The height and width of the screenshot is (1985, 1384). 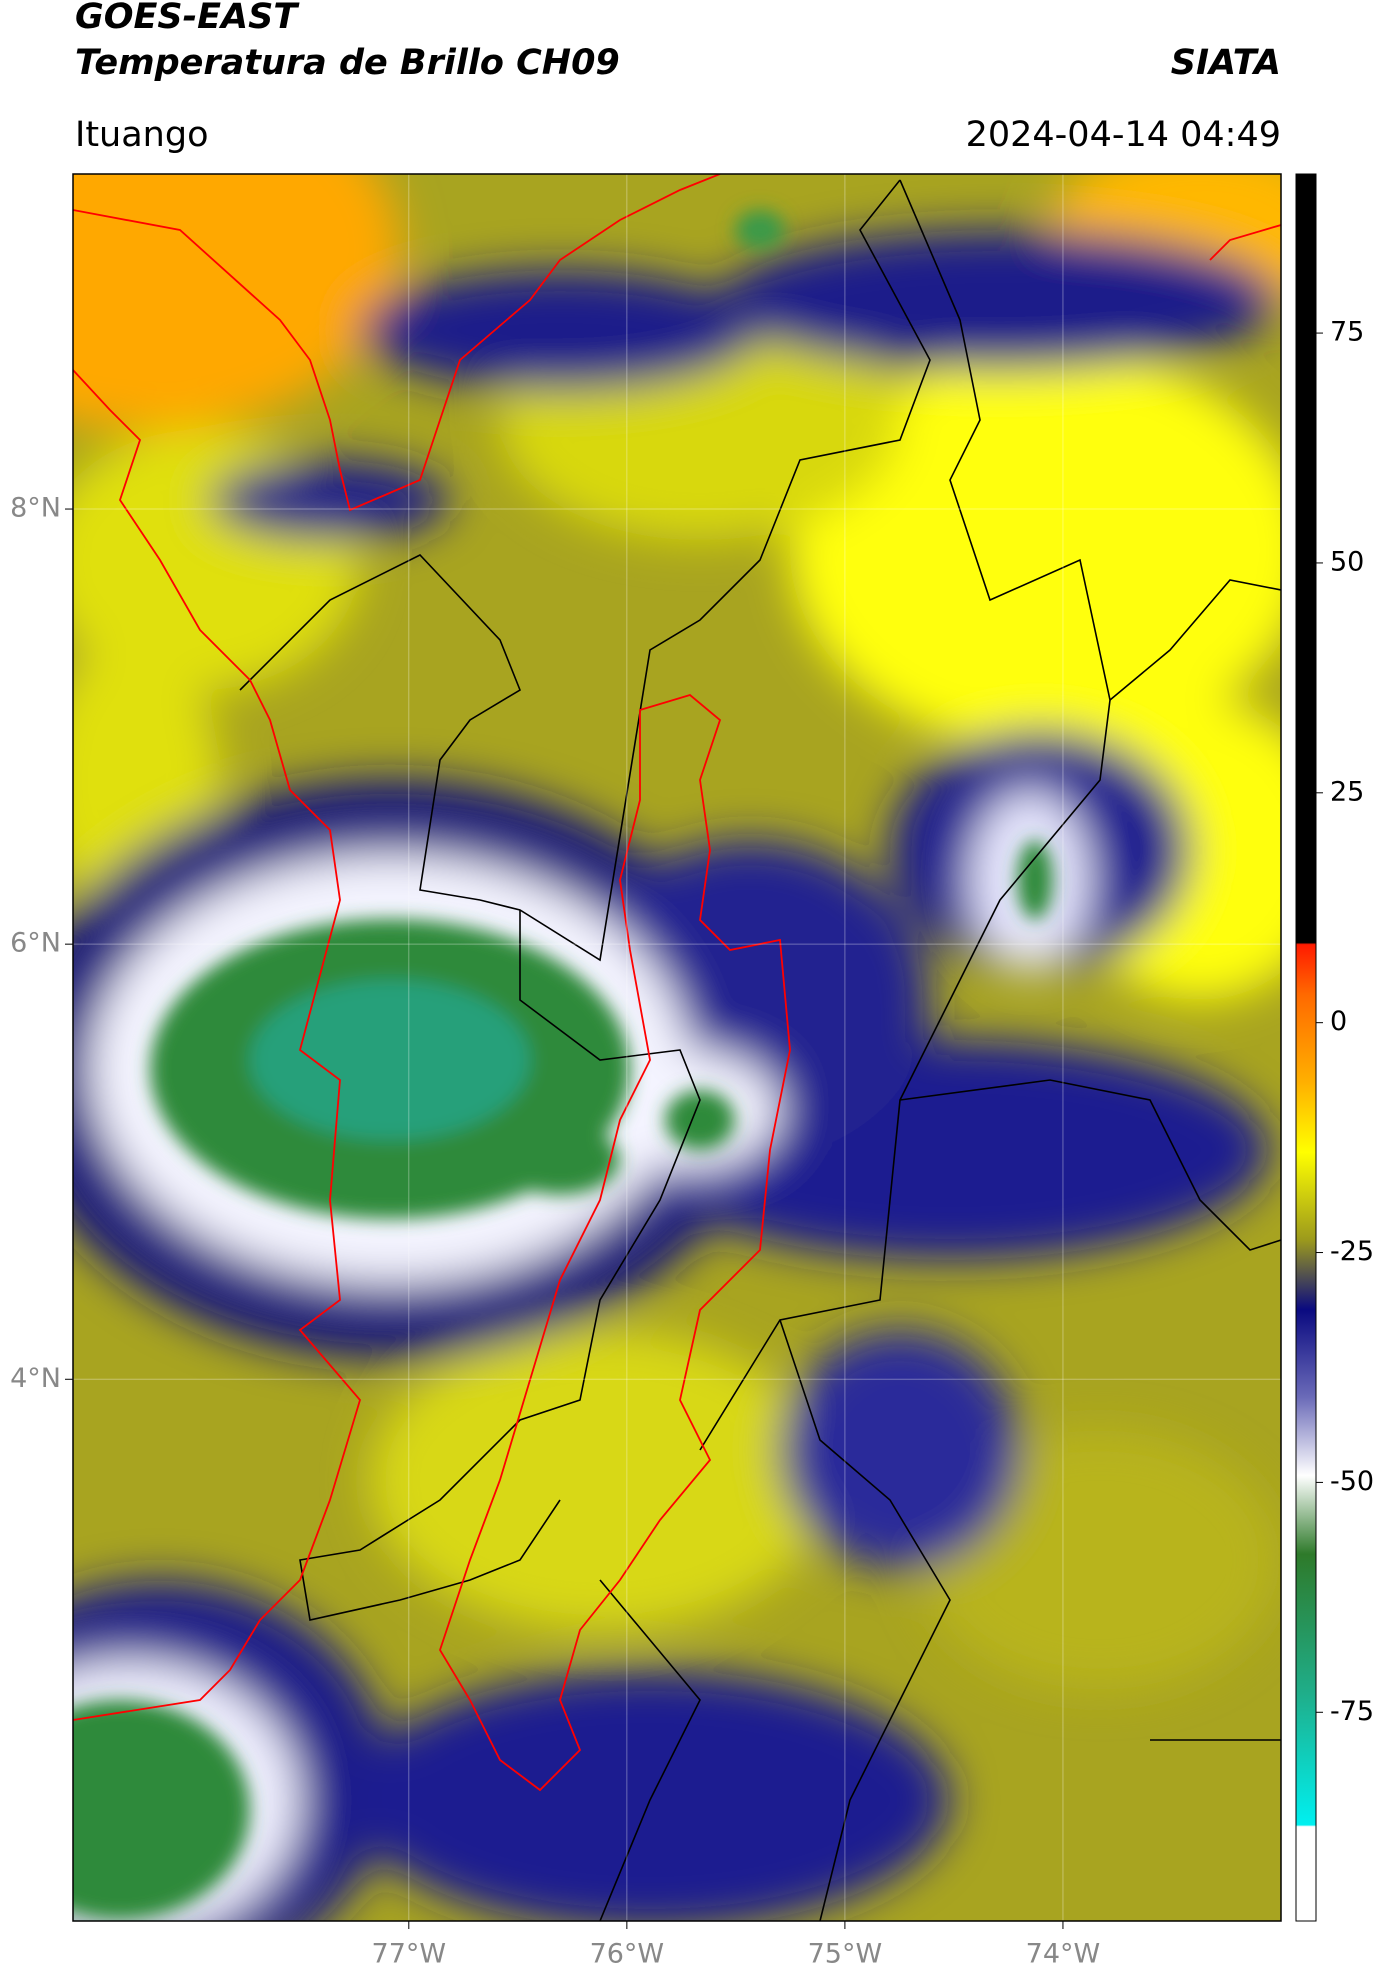 What do you see at coordinates (35, 508) in the screenshot?
I see `lat-tick-label: 8°N` at bounding box center [35, 508].